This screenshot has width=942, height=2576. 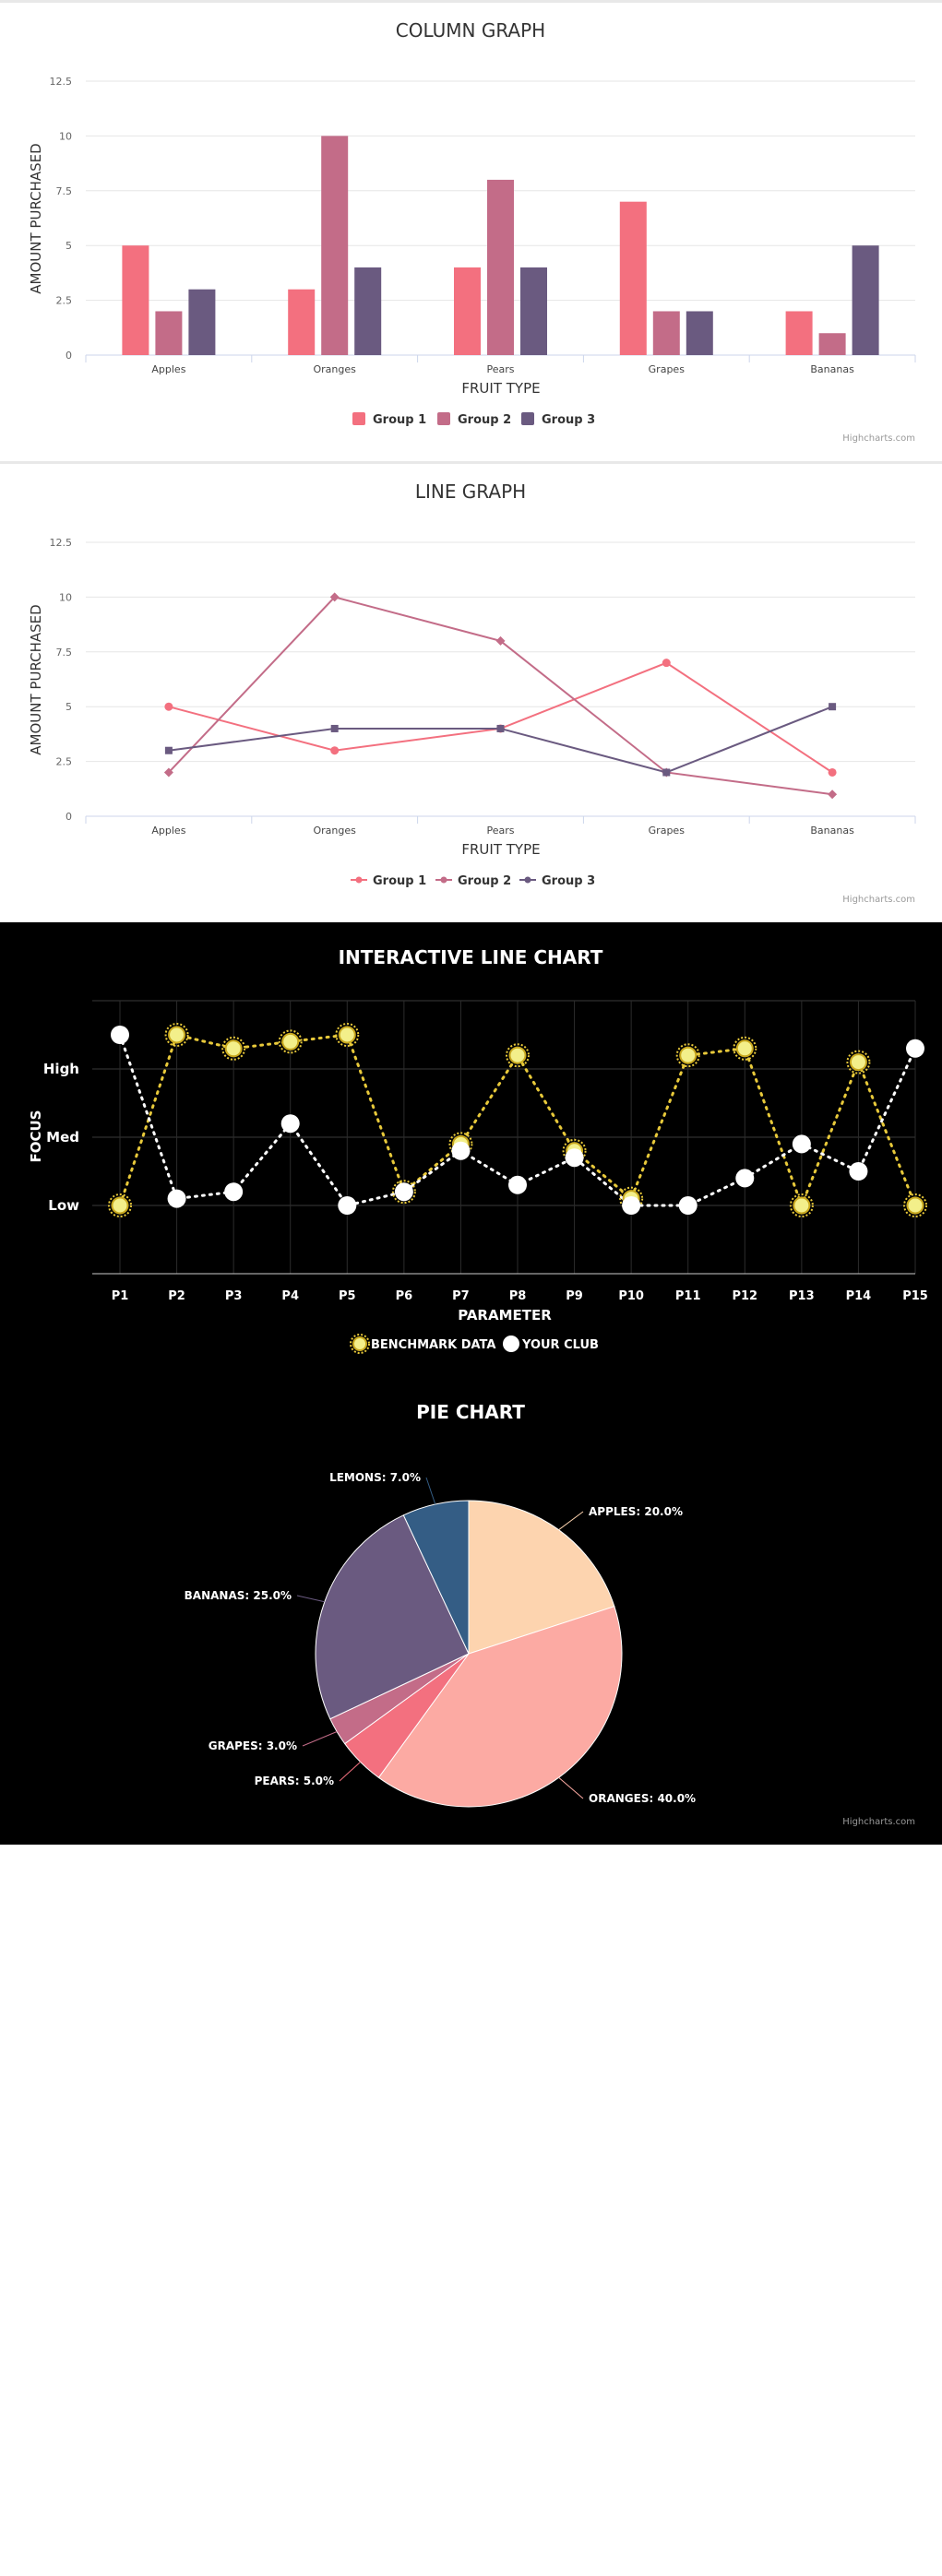 What do you see at coordinates (859, 1062) in the screenshot?
I see `point-benchmark-data-p14` at bounding box center [859, 1062].